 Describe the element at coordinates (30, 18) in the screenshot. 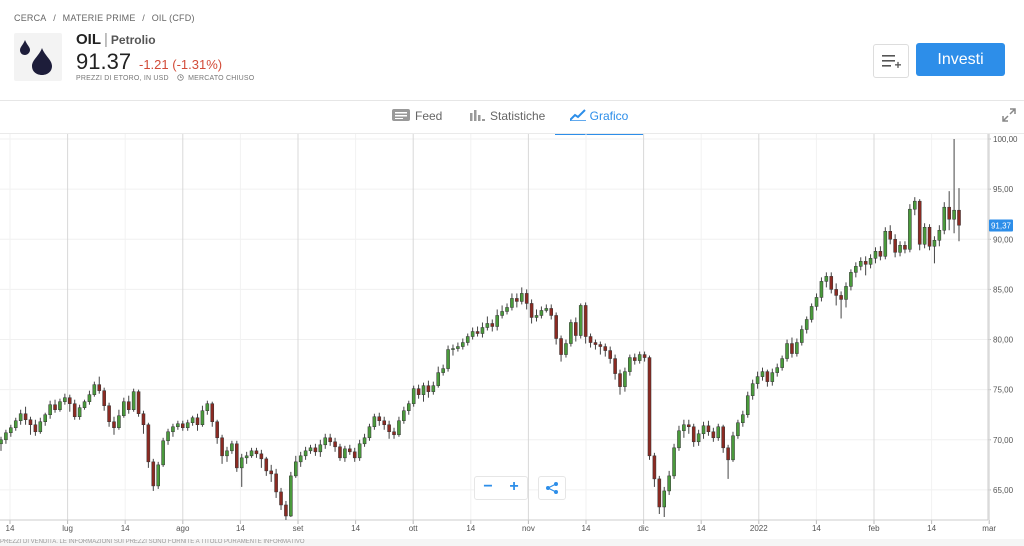

I see `breadcrumb-cerca: CERCA` at that location.